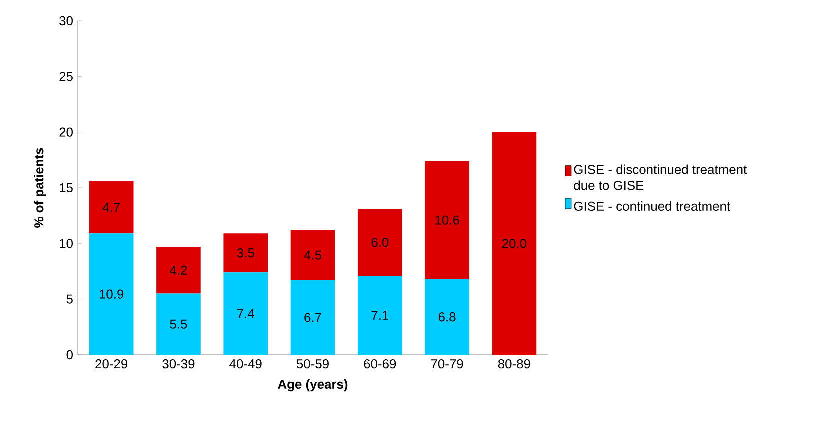 The width and height of the screenshot is (815, 424). I want to click on x-tick-label: 80-89, so click(514, 364).